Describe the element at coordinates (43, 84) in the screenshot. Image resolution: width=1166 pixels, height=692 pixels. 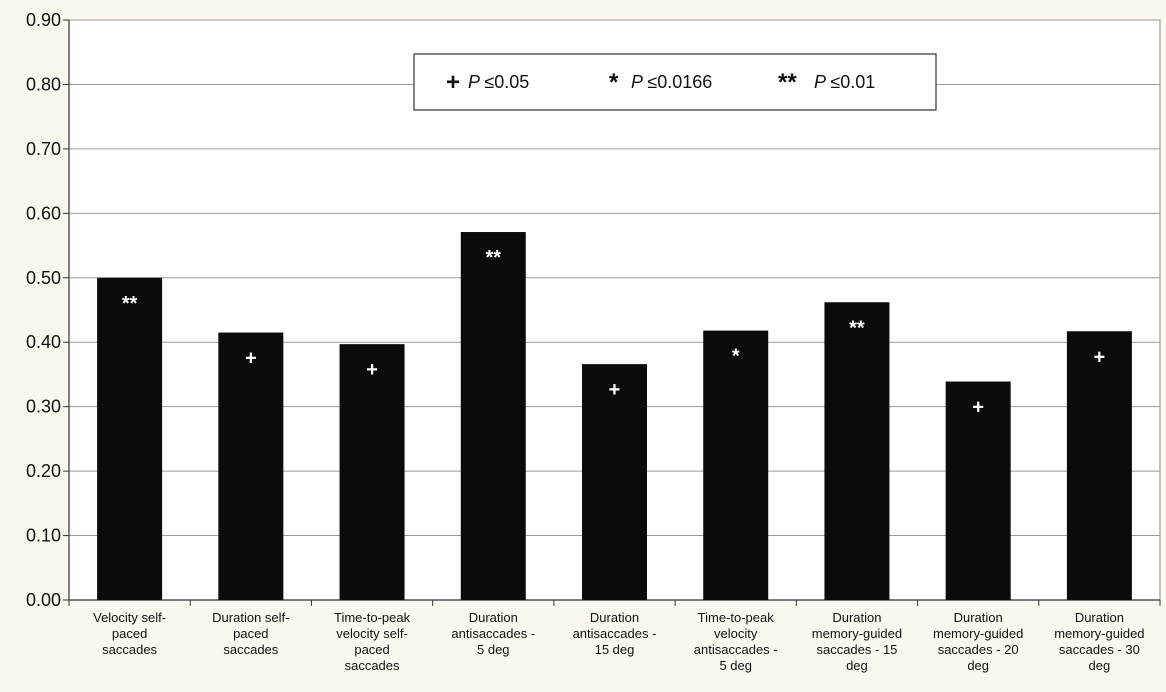
I see `y-tick-label: 0.80` at that location.